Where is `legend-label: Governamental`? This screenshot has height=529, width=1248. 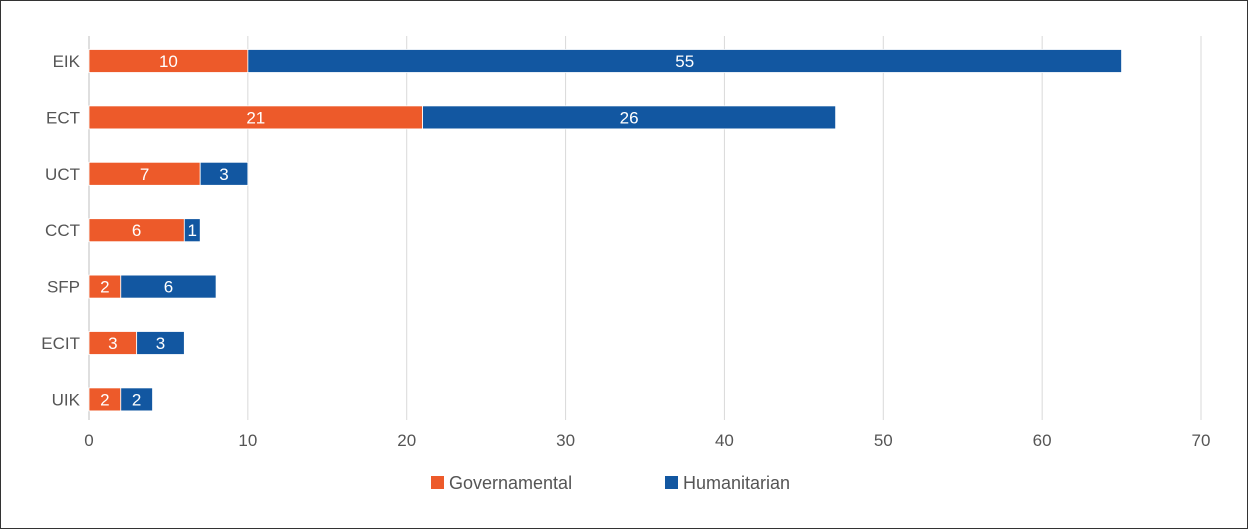
legend-label: Governamental is located at coordinates (510, 483).